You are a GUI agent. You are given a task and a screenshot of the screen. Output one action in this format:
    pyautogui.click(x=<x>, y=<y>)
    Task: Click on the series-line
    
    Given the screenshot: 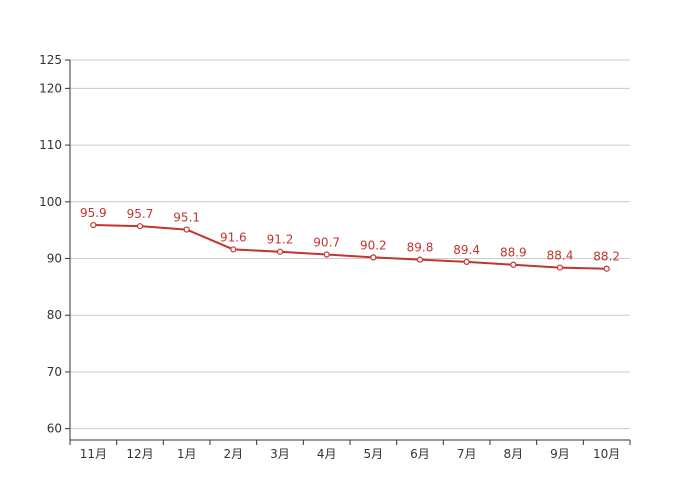 What is the action you would take?
    pyautogui.click(x=350, y=247)
    